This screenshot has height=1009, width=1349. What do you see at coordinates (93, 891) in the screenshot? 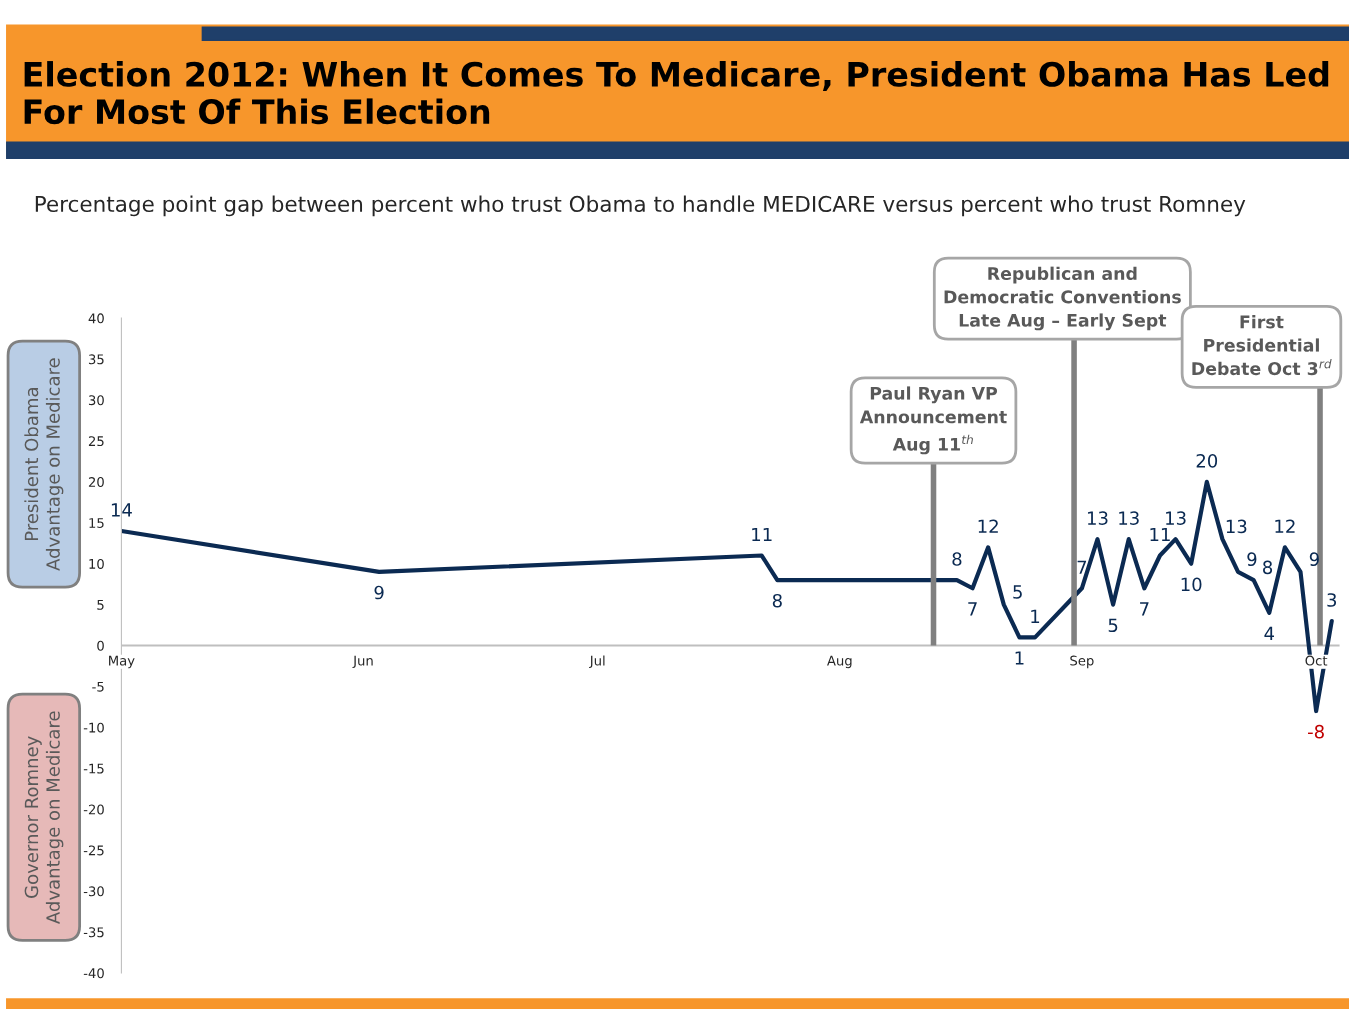
I see `y-tick-label: -30` at bounding box center [93, 891].